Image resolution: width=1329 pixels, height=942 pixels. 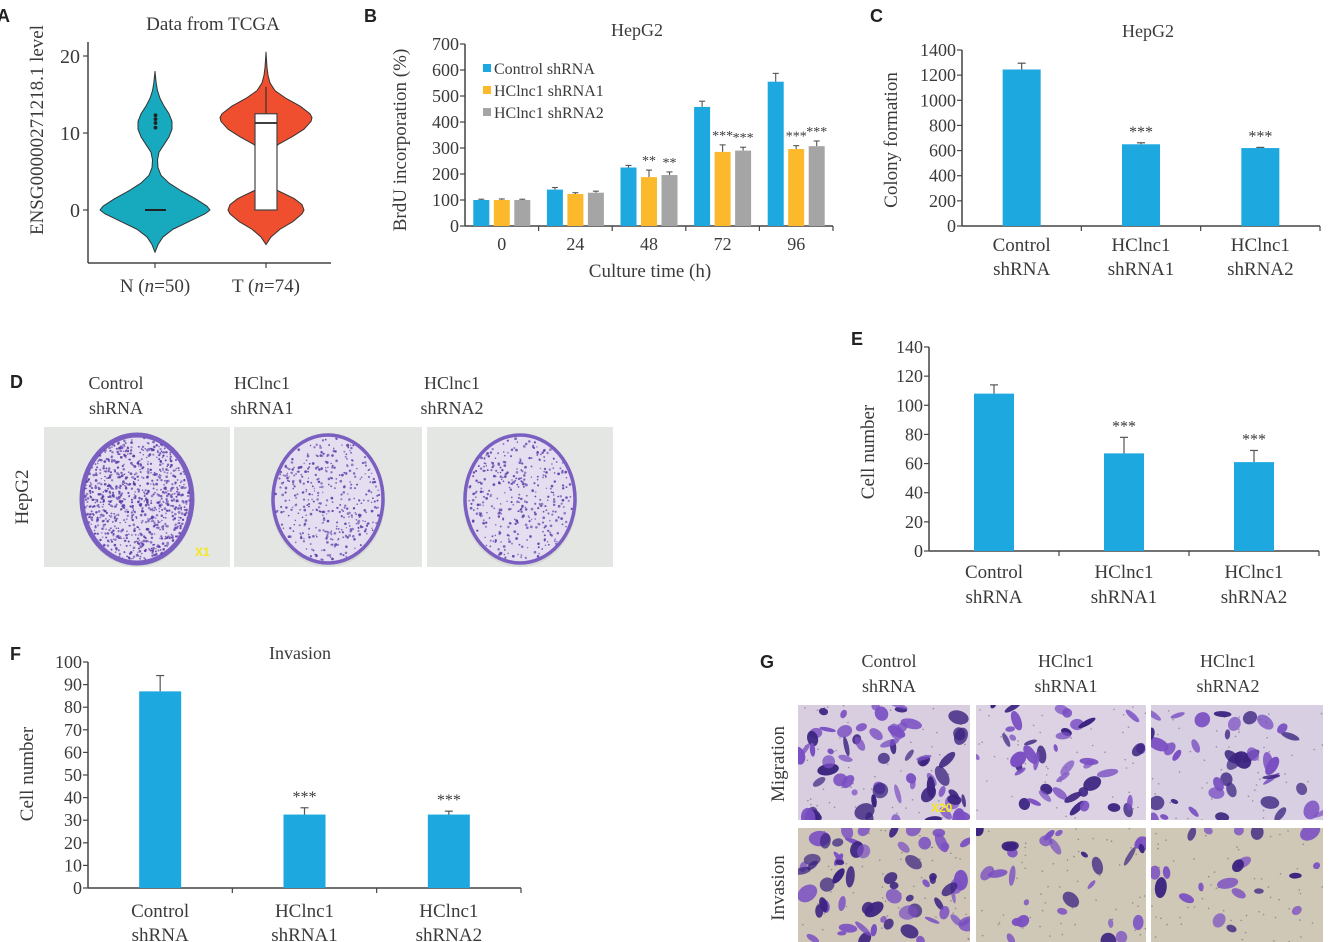 I want to click on panel-letter-d: D, so click(x=16, y=382).